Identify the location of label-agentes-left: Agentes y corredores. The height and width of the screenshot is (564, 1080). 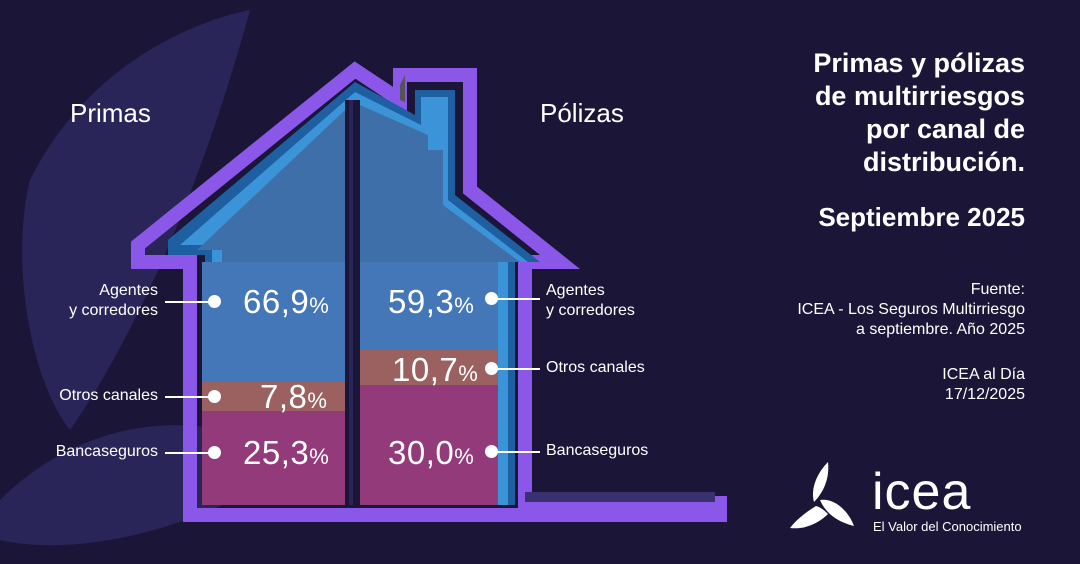
(113, 300).